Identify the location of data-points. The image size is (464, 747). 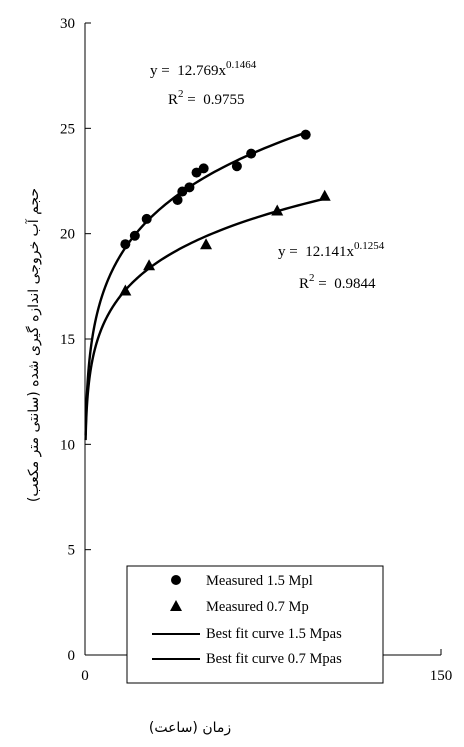
(225, 212).